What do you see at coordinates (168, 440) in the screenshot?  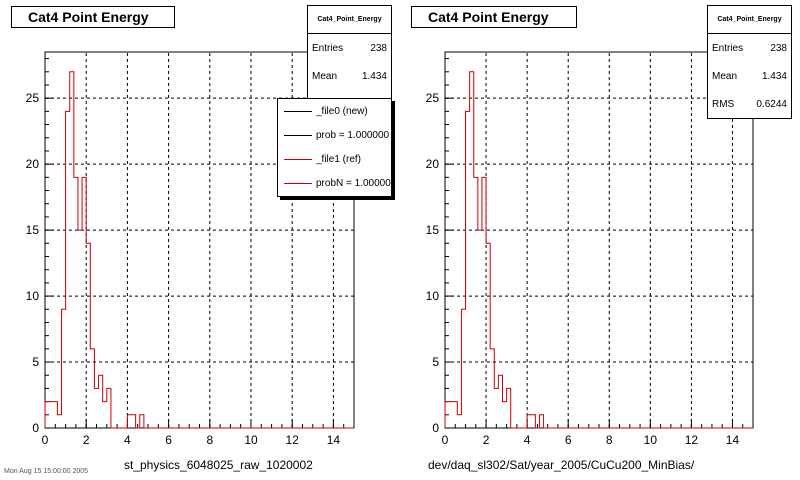 I see `left-x-tick-label: 6` at bounding box center [168, 440].